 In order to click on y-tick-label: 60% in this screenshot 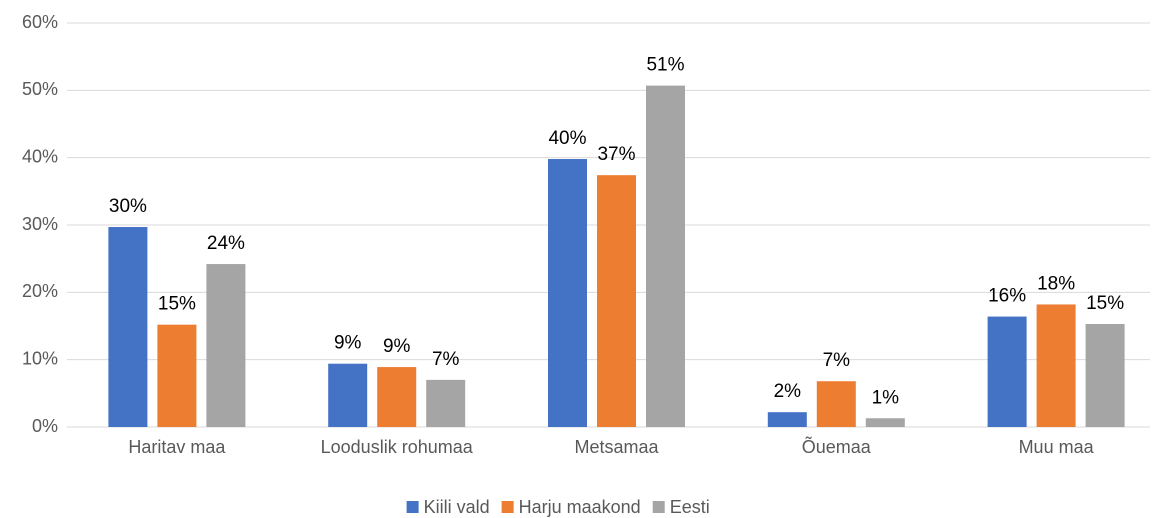, I will do `click(40, 22)`.